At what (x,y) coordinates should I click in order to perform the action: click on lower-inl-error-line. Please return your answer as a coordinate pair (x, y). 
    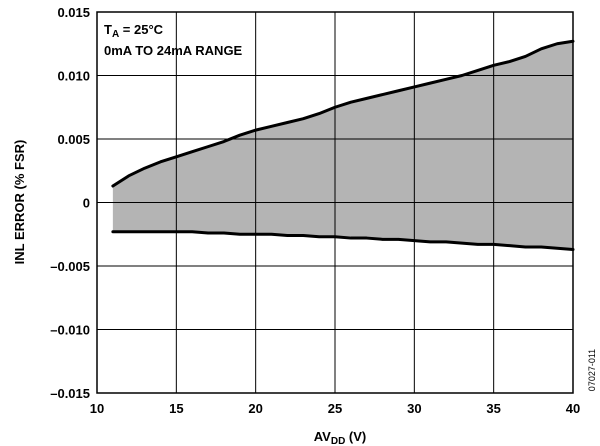
    Looking at the image, I should click on (343, 240).